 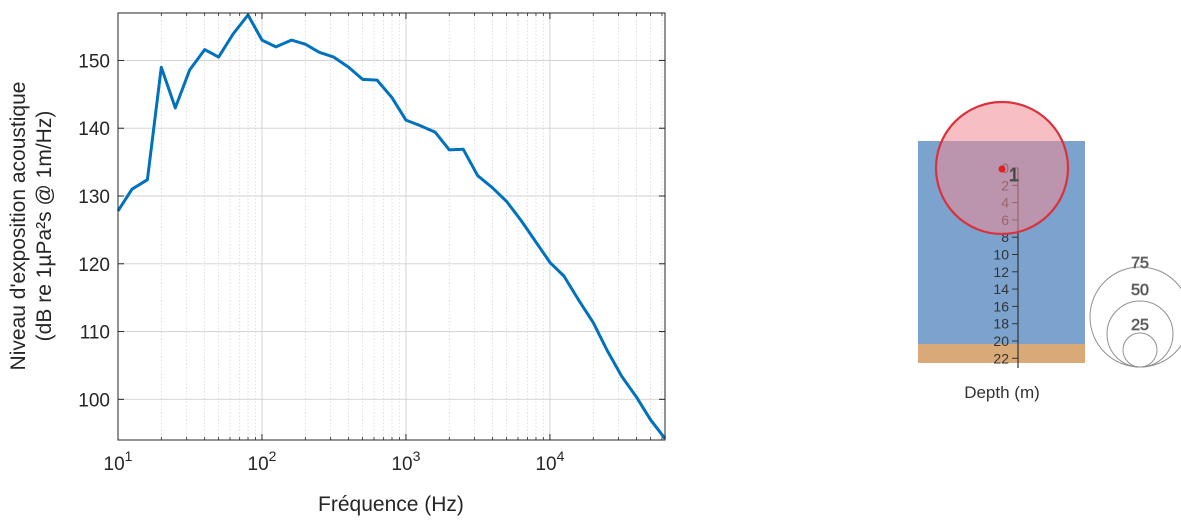 I want to click on x-tick-label: 10¹, so click(x=118, y=461).